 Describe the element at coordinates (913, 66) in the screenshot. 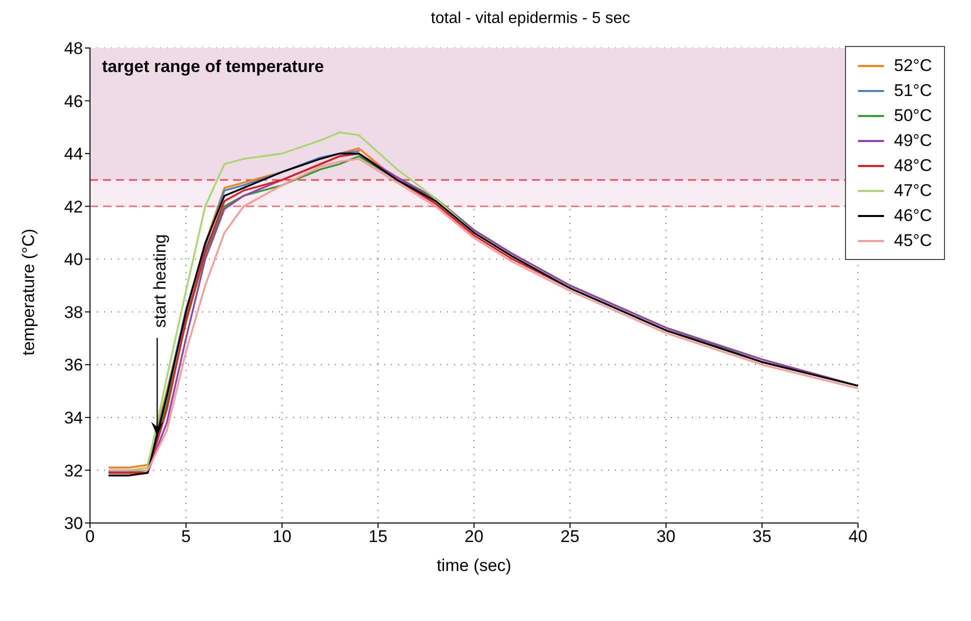

I see `legend-label: 52°C` at that location.